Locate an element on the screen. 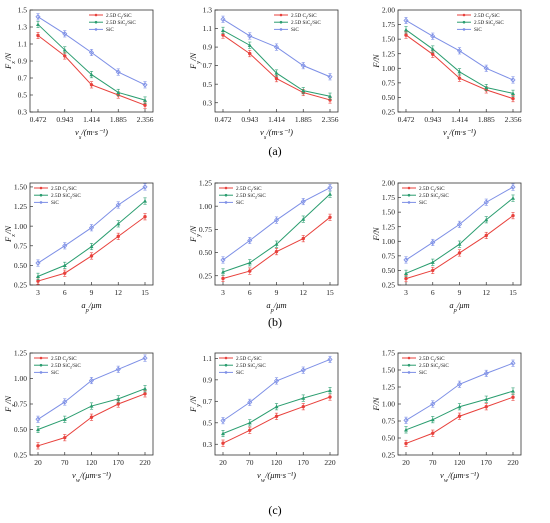 This screenshot has height=523, width=550. y-axis-label: F/N is located at coordinates (376, 234).